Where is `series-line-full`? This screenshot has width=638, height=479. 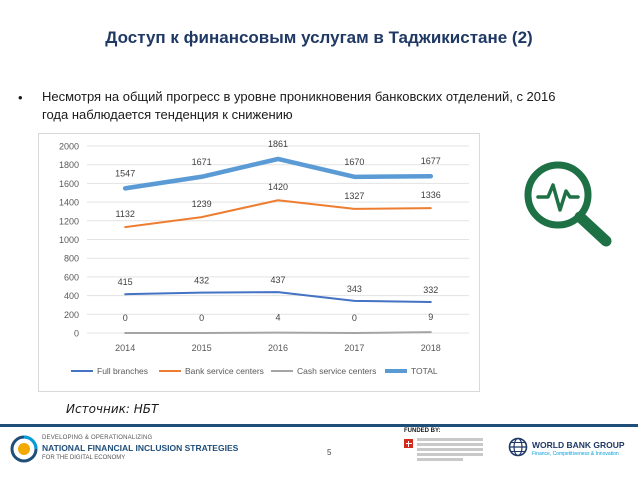
series-line-full is located at coordinates (278, 297).